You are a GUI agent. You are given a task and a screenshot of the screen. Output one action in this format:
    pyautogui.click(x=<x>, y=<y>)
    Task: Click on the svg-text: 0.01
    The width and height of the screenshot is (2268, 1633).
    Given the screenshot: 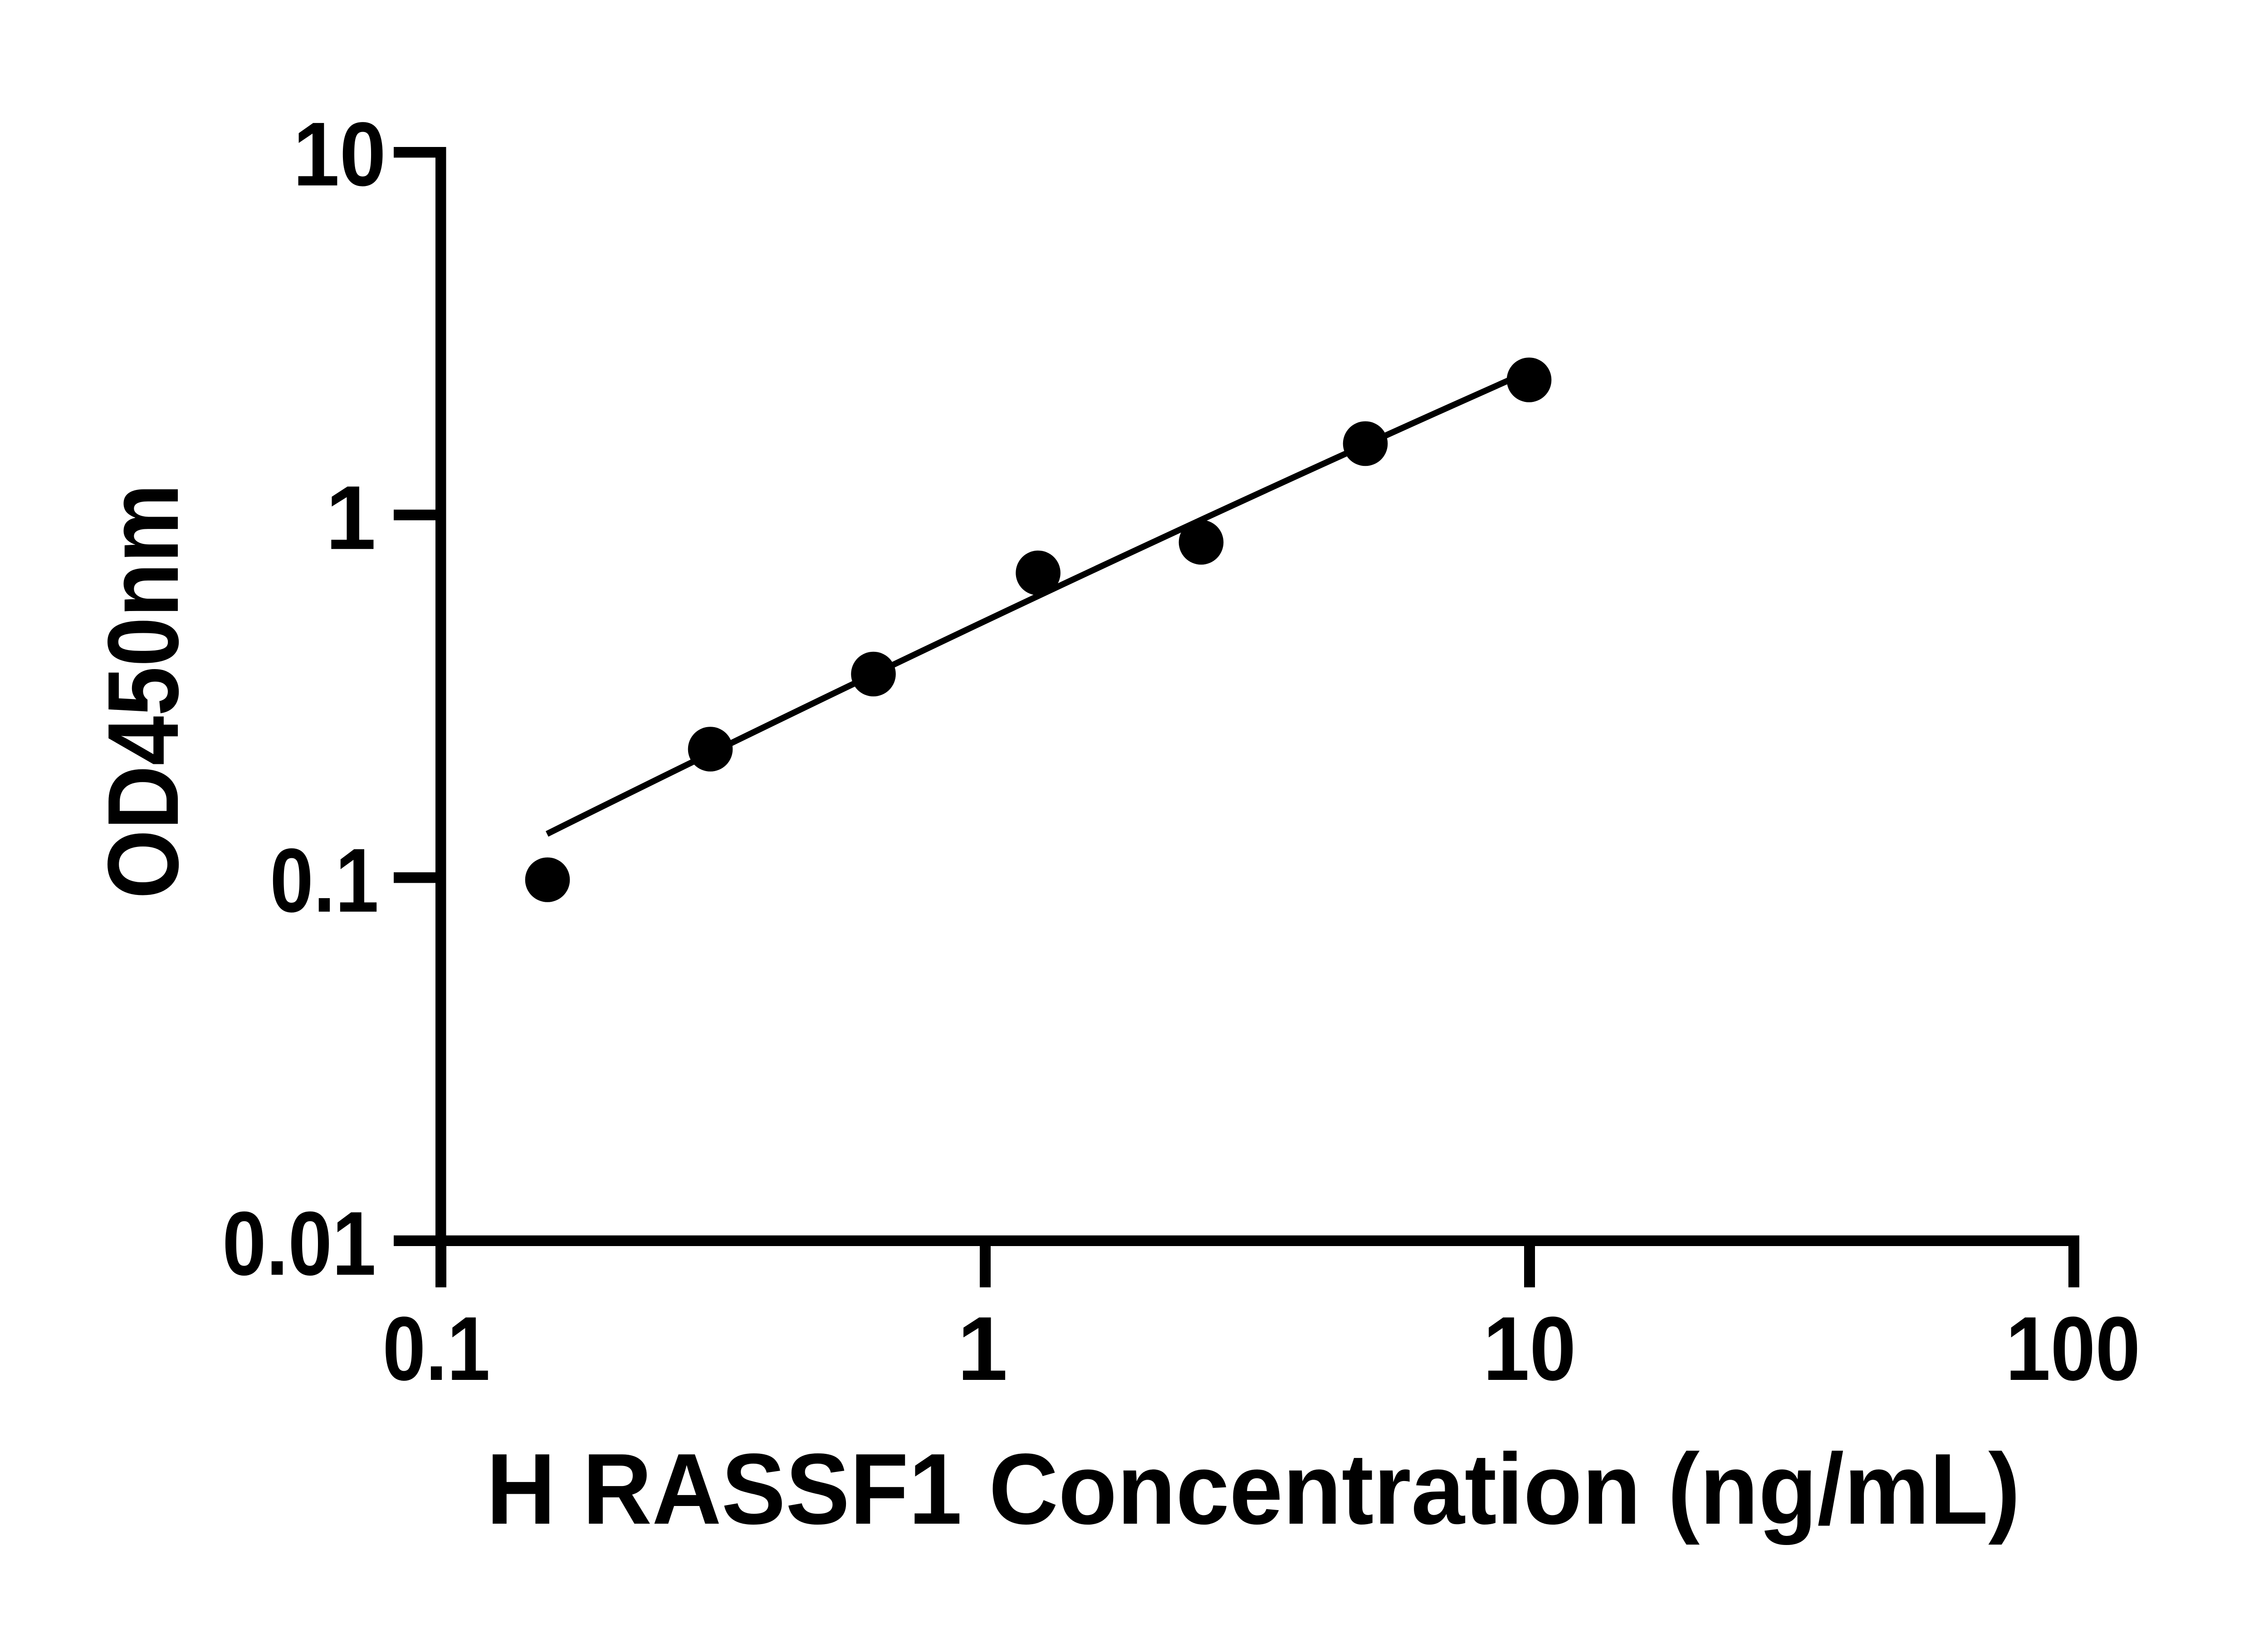 What is the action you would take?
    pyautogui.click(x=299, y=1243)
    